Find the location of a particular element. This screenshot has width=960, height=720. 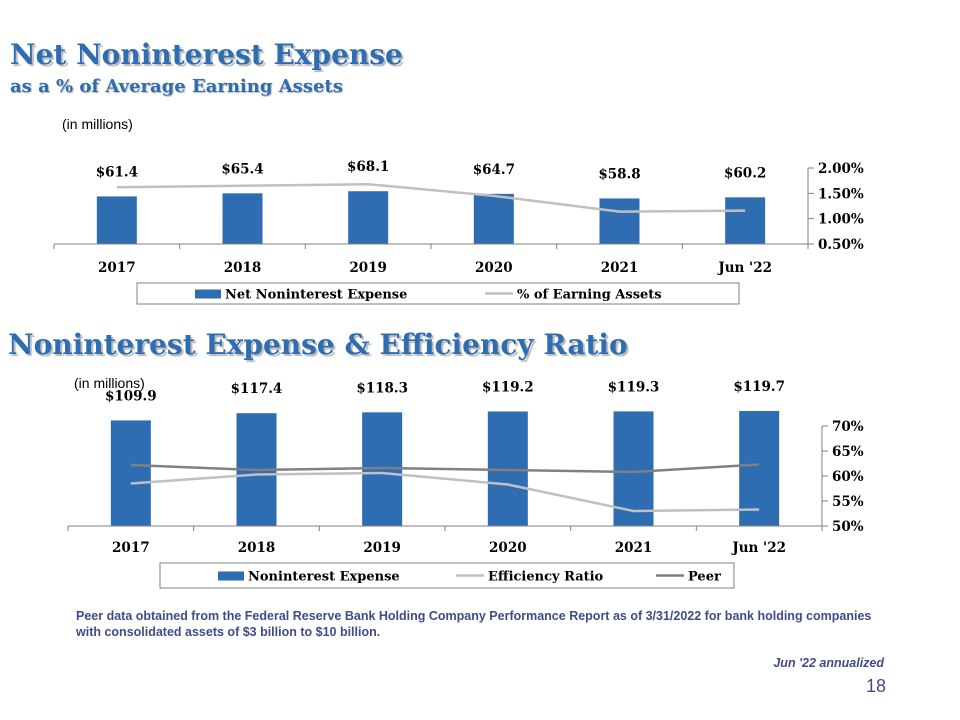

chart2-bar-label: $109.9 is located at coordinates (131, 396).